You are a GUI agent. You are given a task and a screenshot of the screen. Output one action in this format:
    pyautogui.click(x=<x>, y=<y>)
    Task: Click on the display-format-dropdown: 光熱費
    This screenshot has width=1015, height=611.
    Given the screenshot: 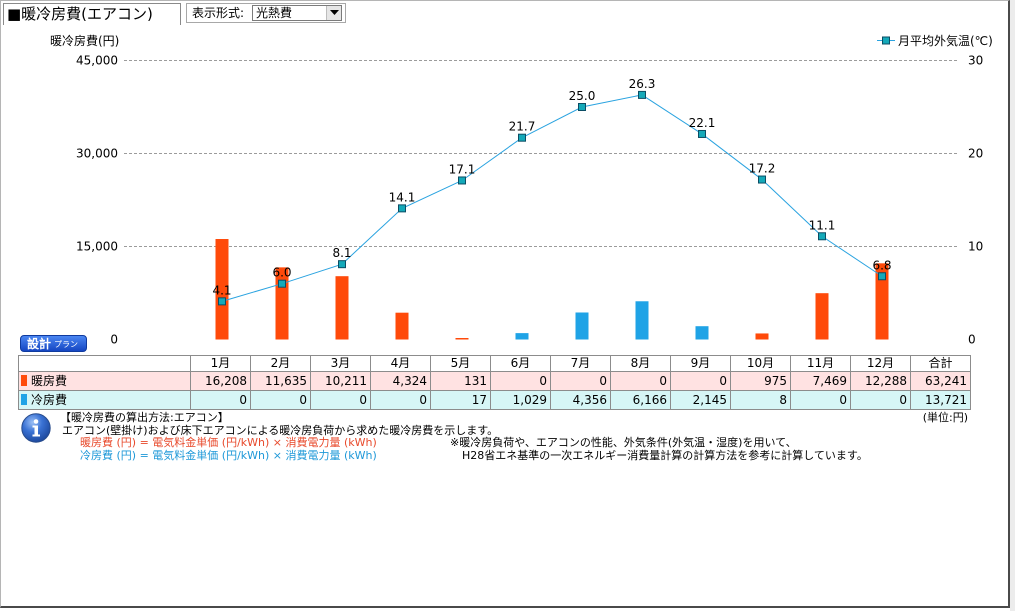 What is the action you would take?
    pyautogui.click(x=297, y=13)
    